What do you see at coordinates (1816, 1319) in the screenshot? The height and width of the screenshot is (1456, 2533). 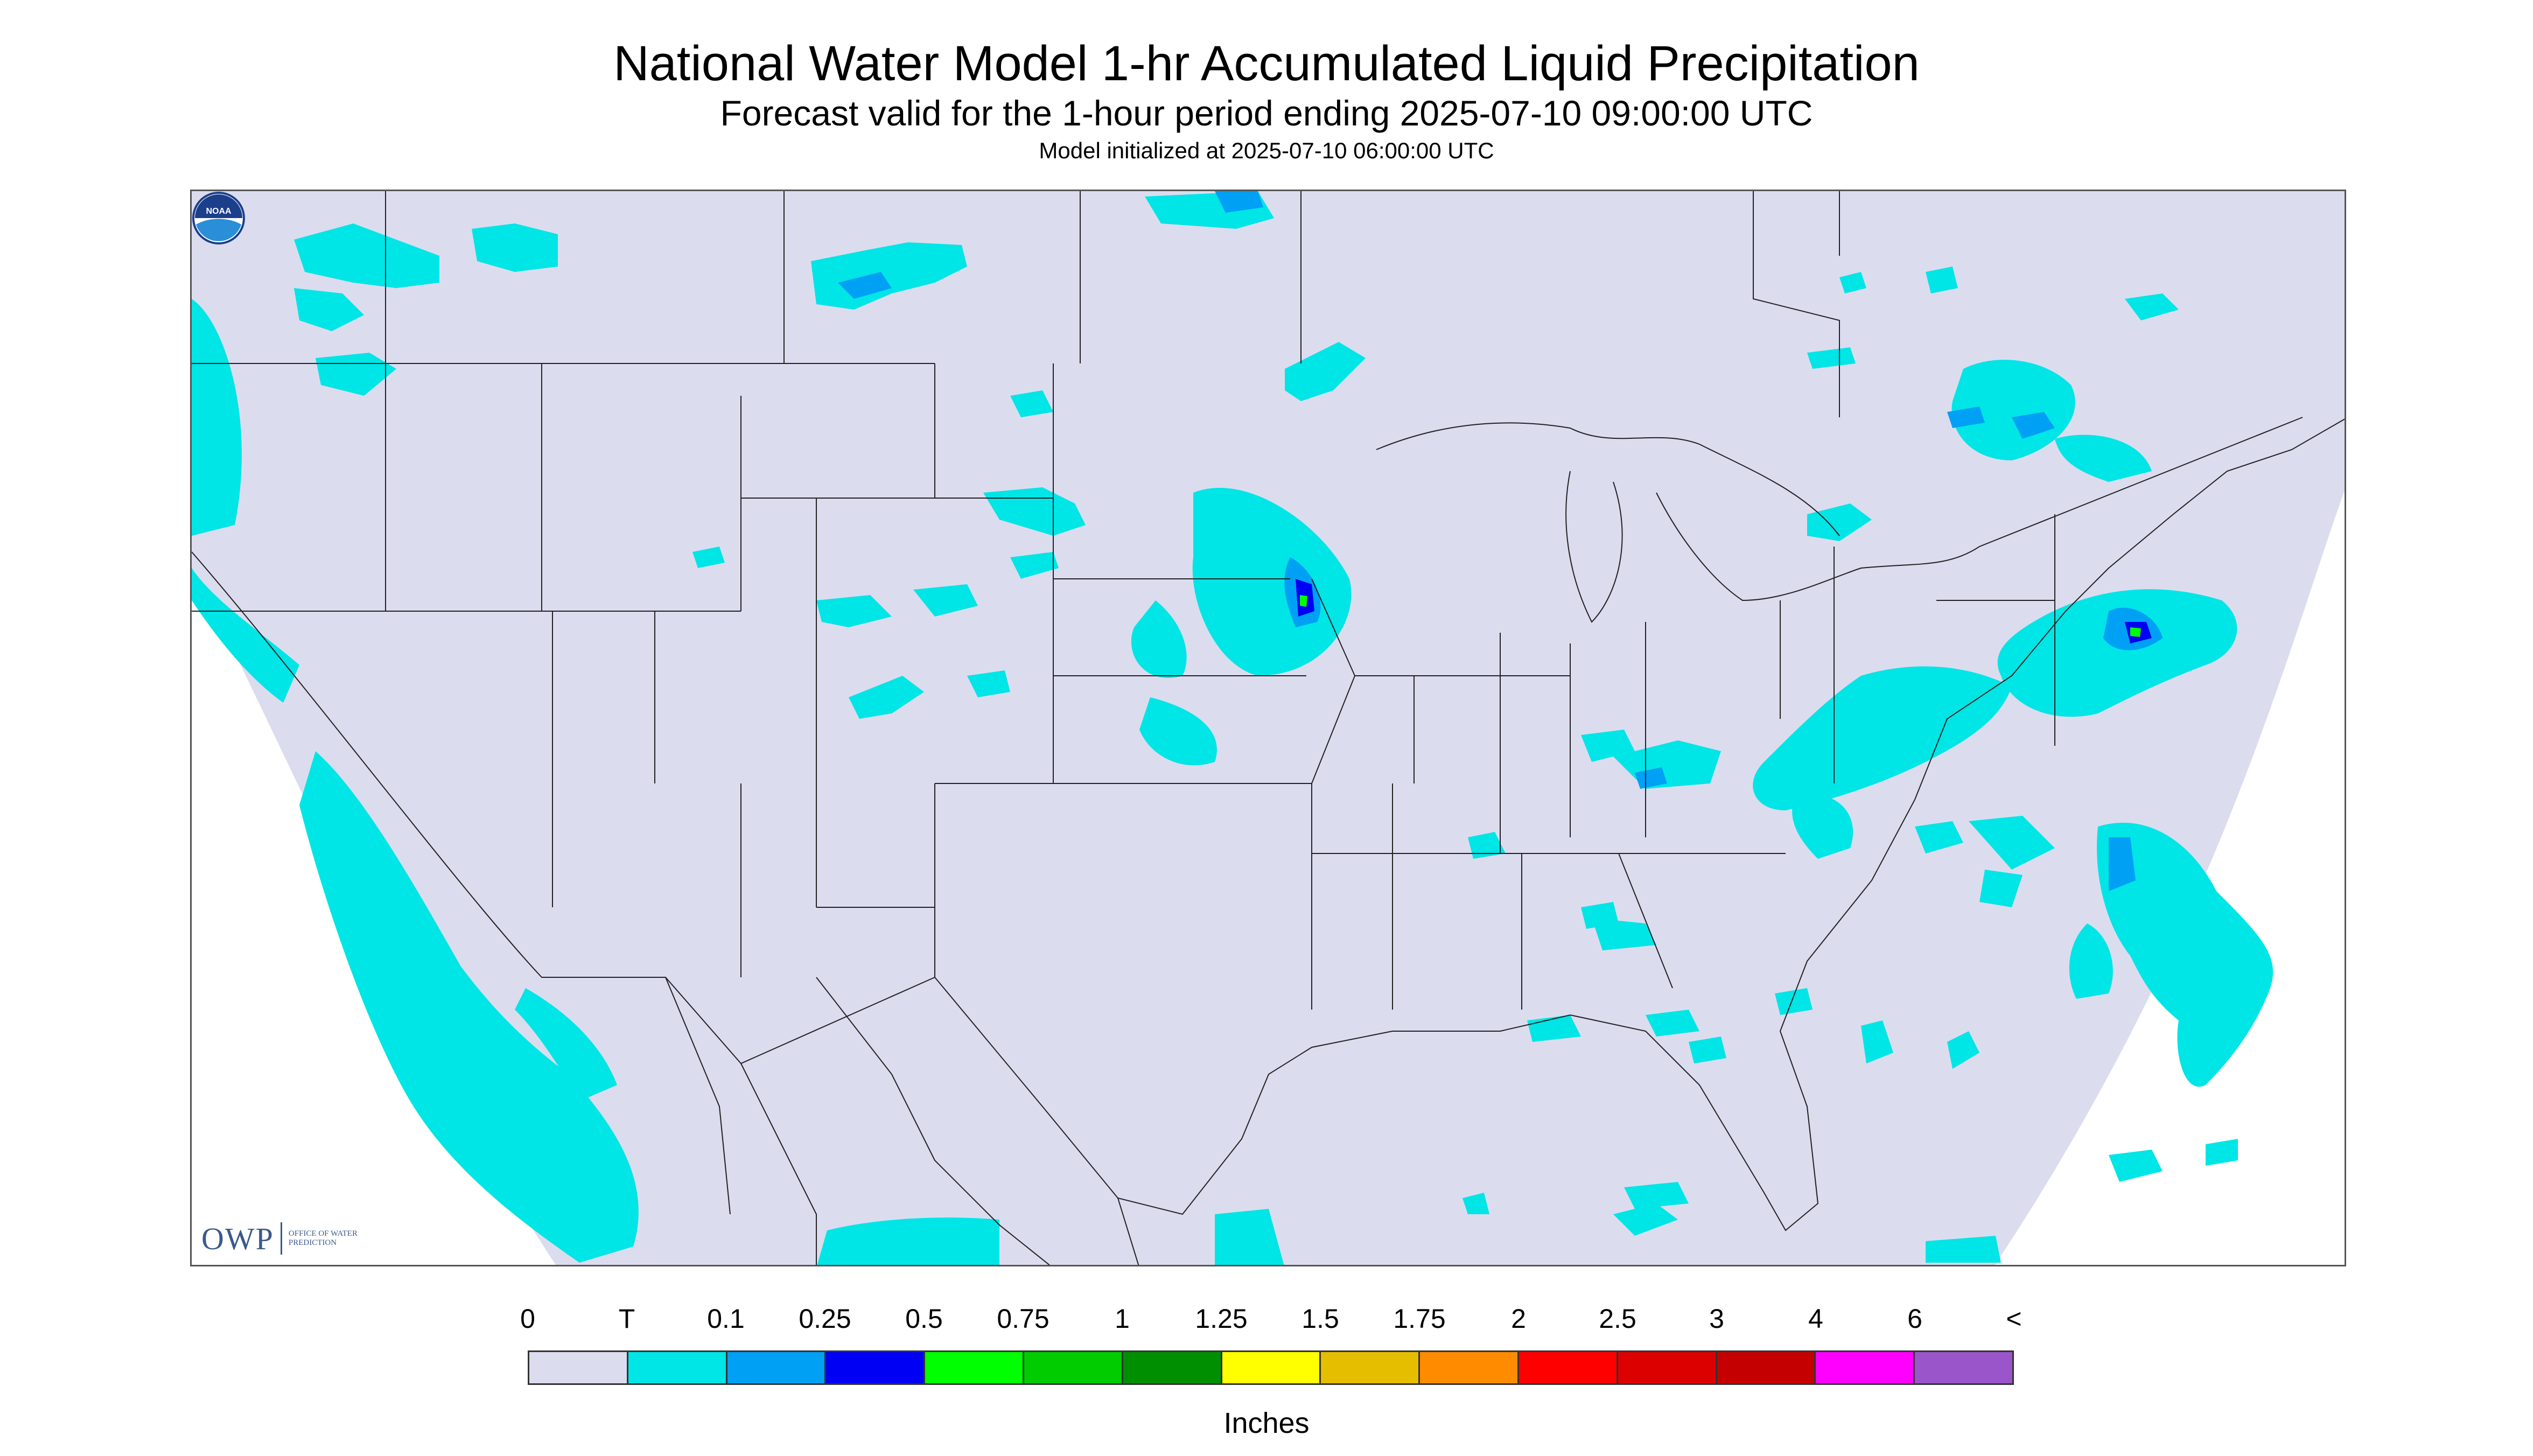 I see `legend-tick-label: 4` at bounding box center [1816, 1319].